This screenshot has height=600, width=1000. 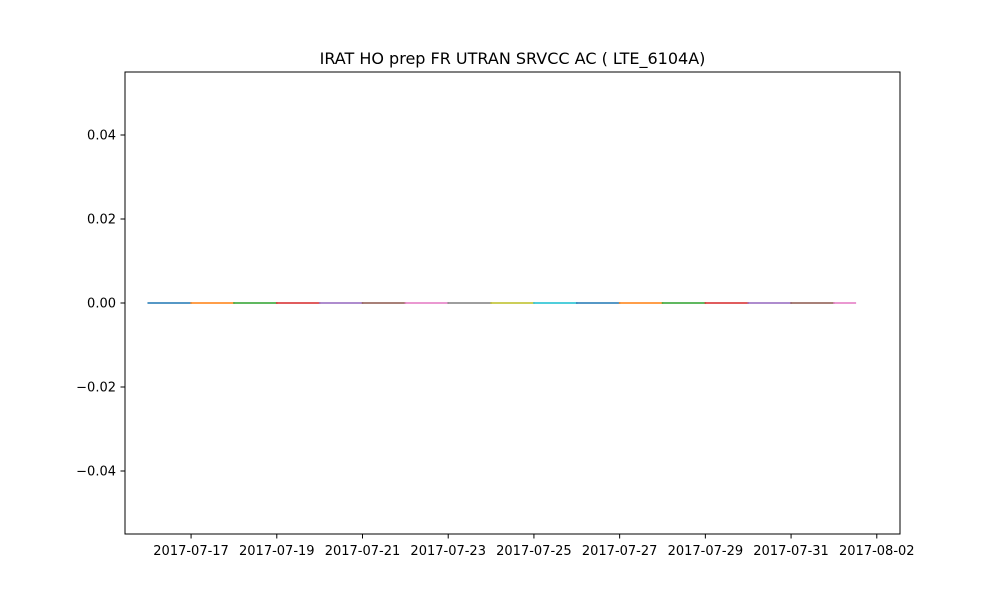 What do you see at coordinates (448, 551) in the screenshot?
I see `x-tick-label: 2017-07-23` at bounding box center [448, 551].